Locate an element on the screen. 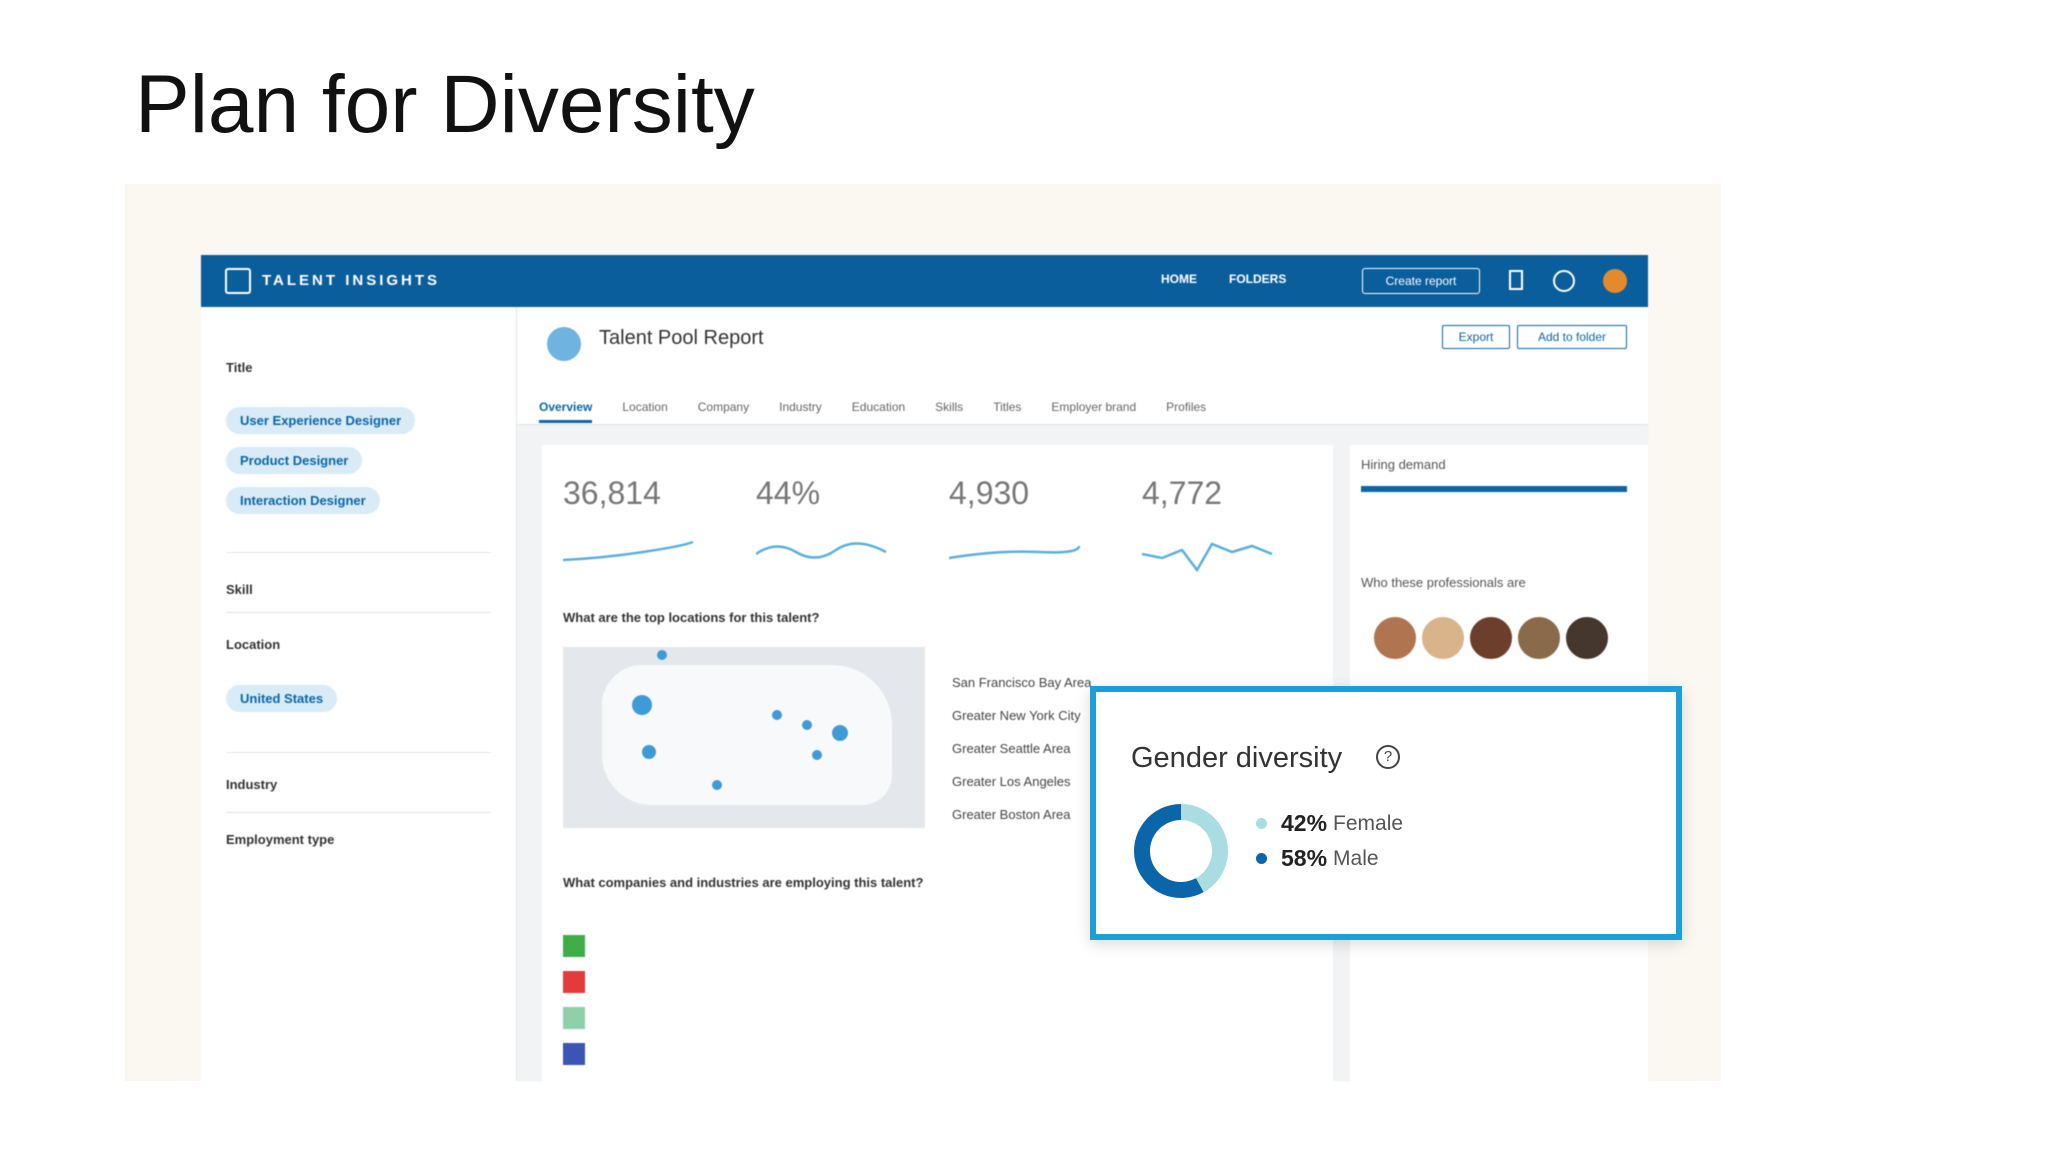 This screenshot has height=1152, width=2048. map-land is located at coordinates (747, 735).